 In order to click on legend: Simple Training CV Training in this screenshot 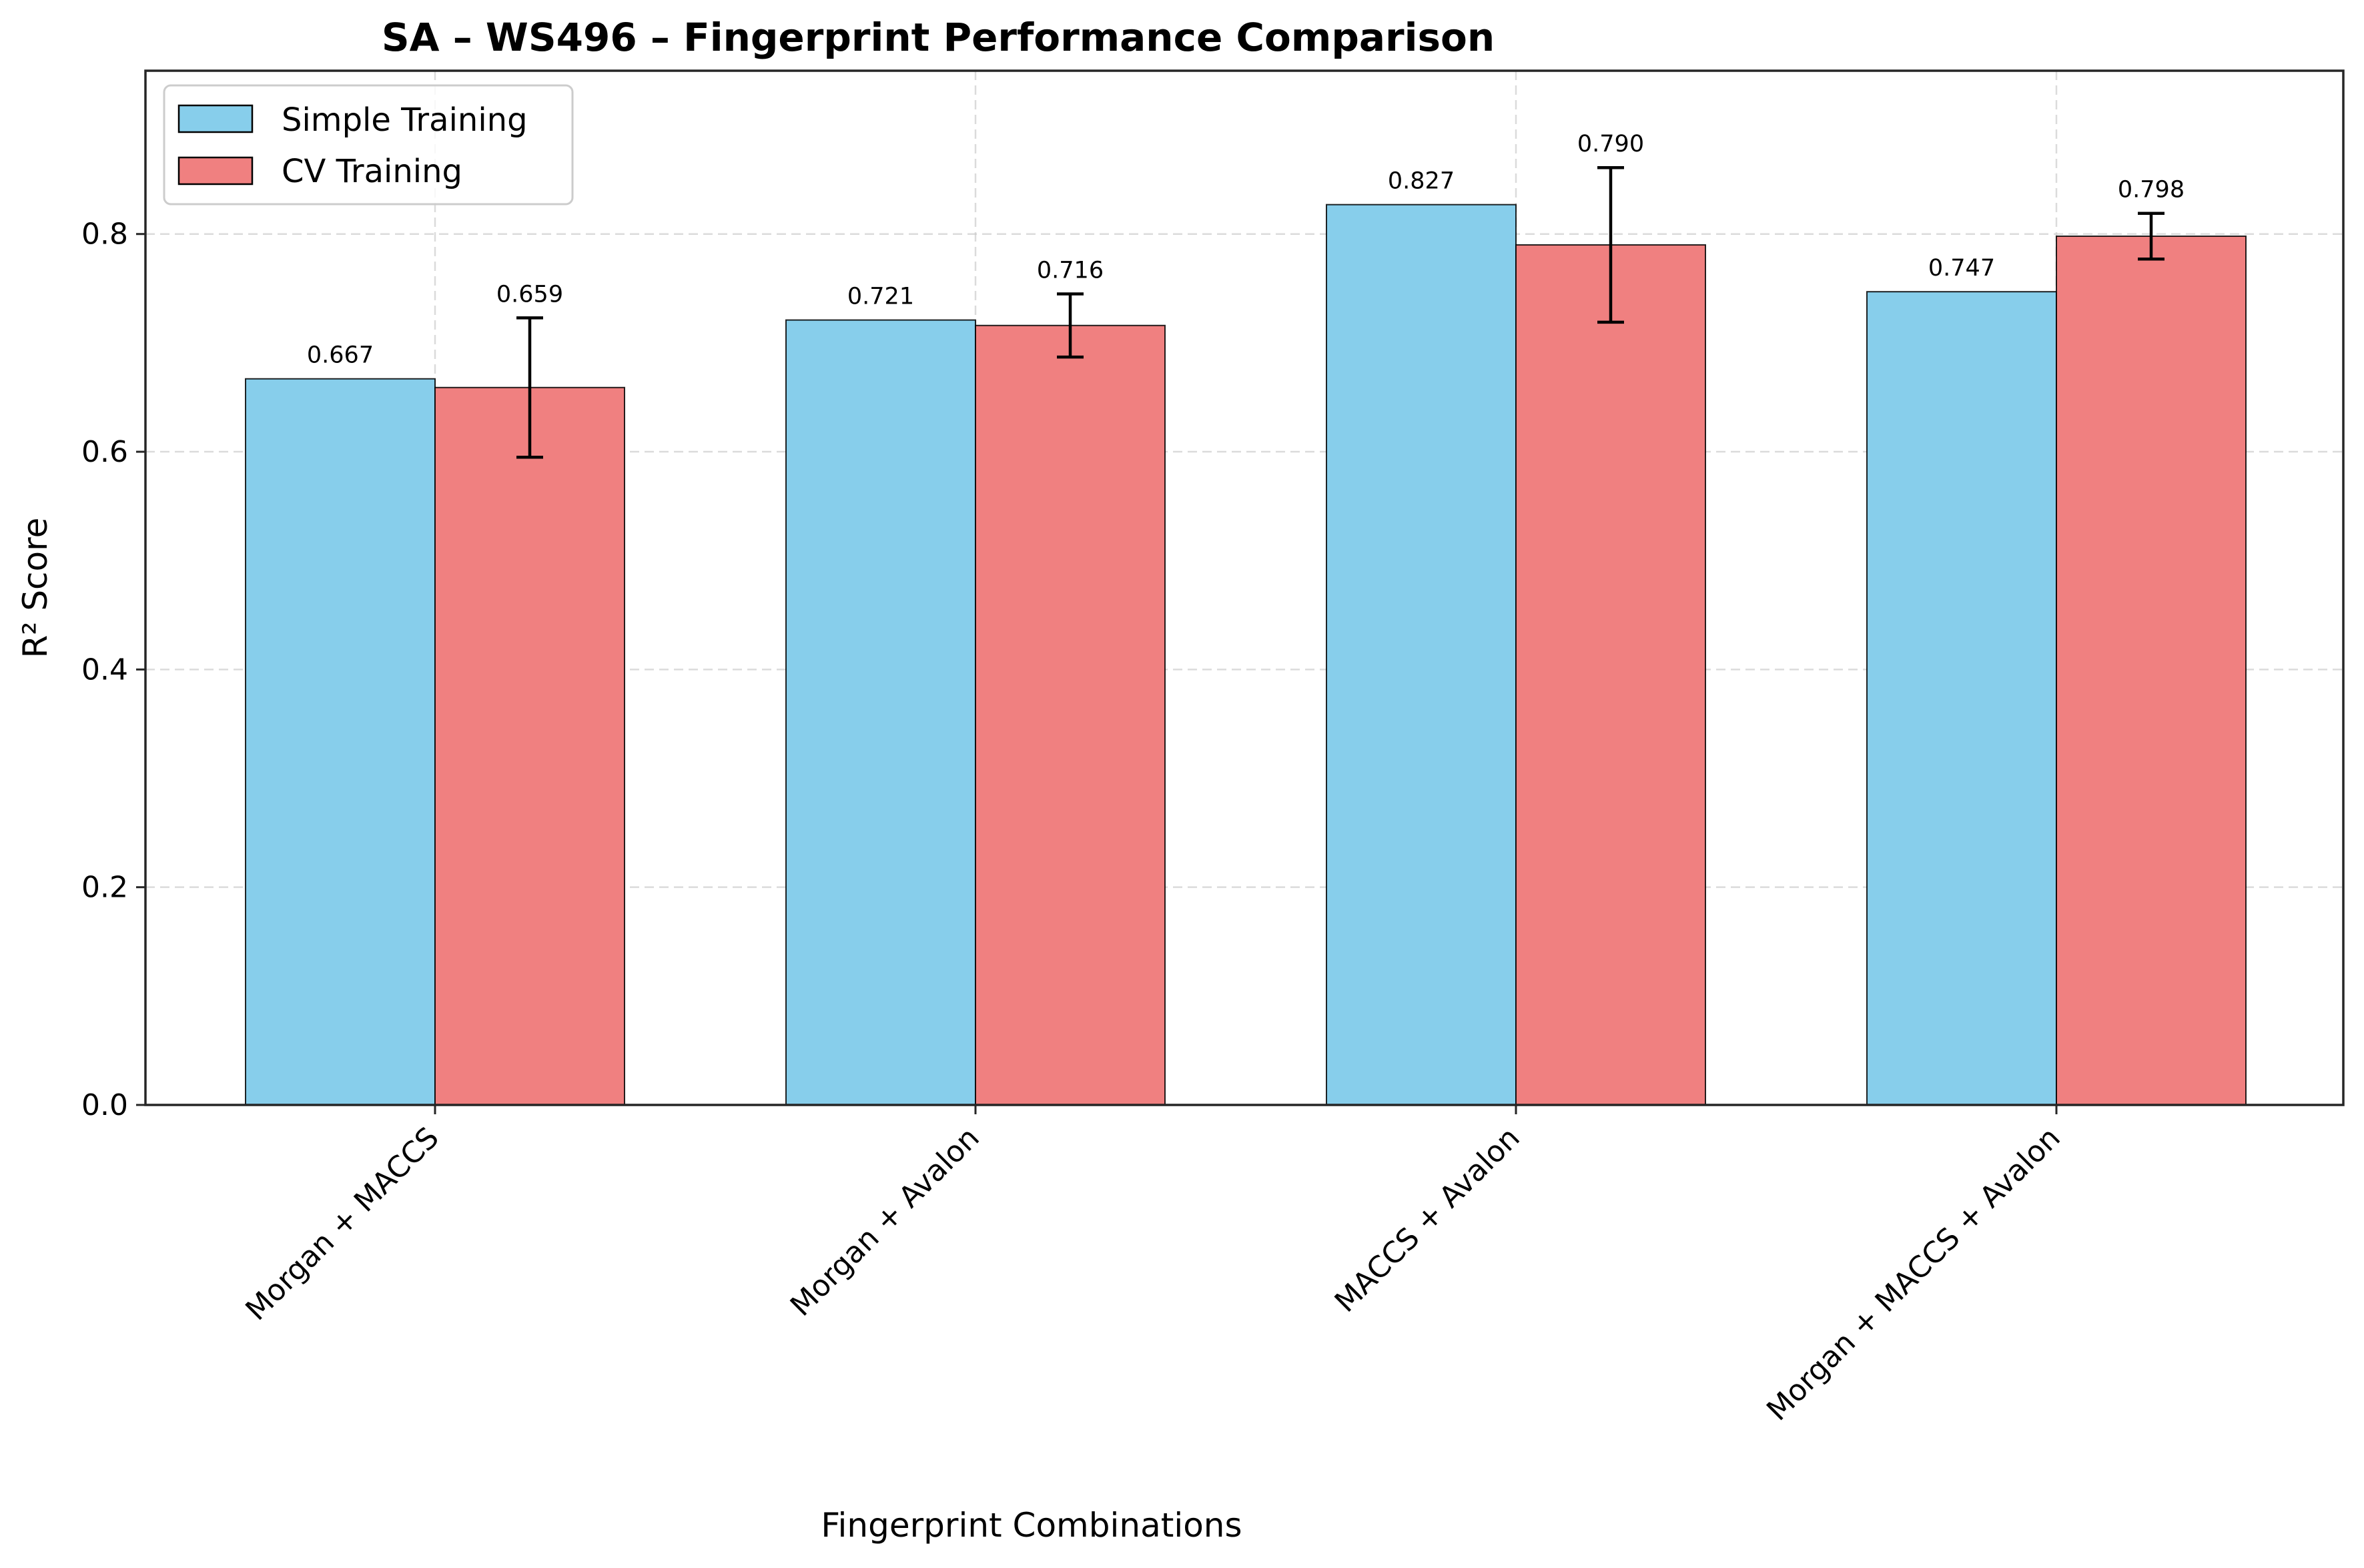, I will do `click(368, 145)`.